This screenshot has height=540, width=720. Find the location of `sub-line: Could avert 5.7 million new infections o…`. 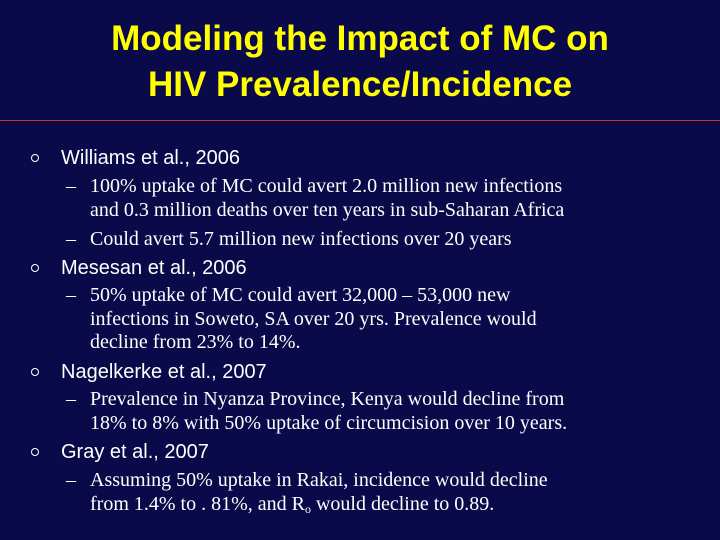

sub-line: Could avert 5.7 million new infections o… is located at coordinates (301, 239).